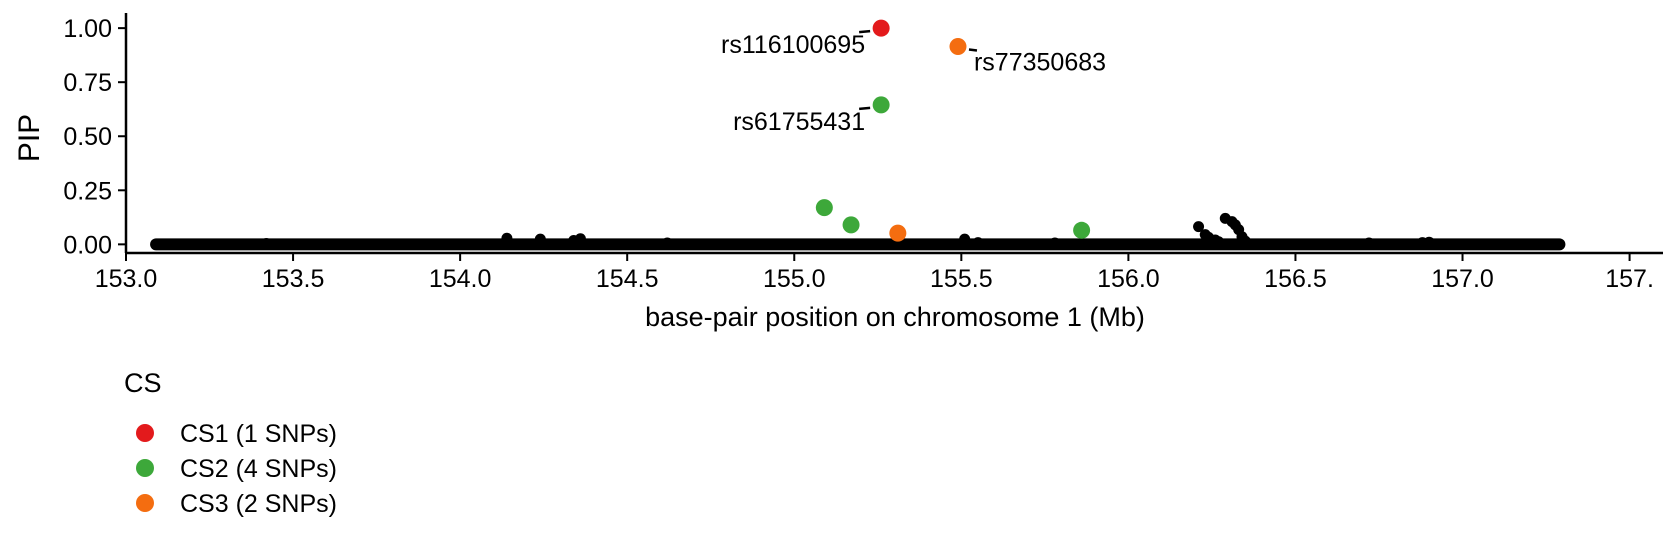 The image size is (1680, 540). Describe the element at coordinates (1040, 63) in the screenshot. I see `snp-label: rs77350683` at that location.